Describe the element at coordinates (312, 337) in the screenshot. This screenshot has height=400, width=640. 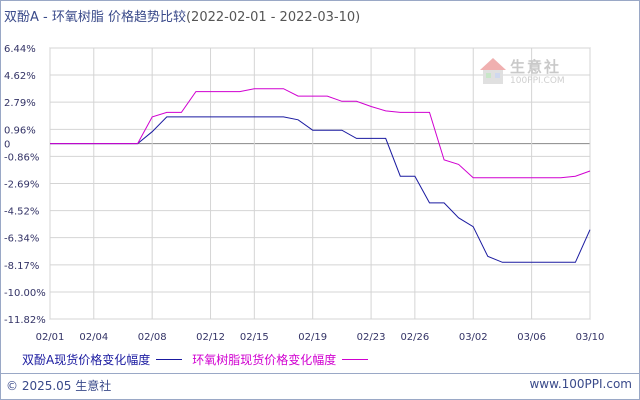
I see `x-tick-label: 02/19` at that location.